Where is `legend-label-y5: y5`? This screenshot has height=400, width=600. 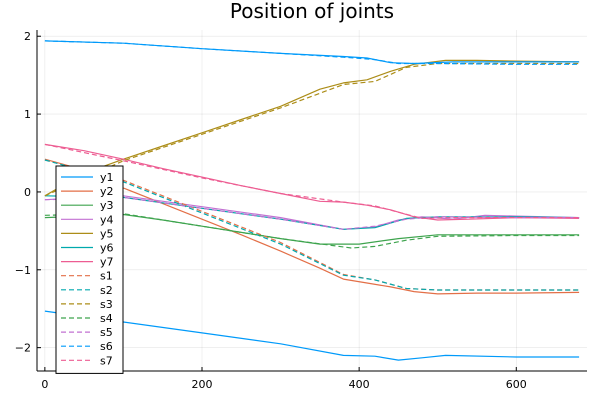 legend-label-y5: y5 is located at coordinates (107, 233).